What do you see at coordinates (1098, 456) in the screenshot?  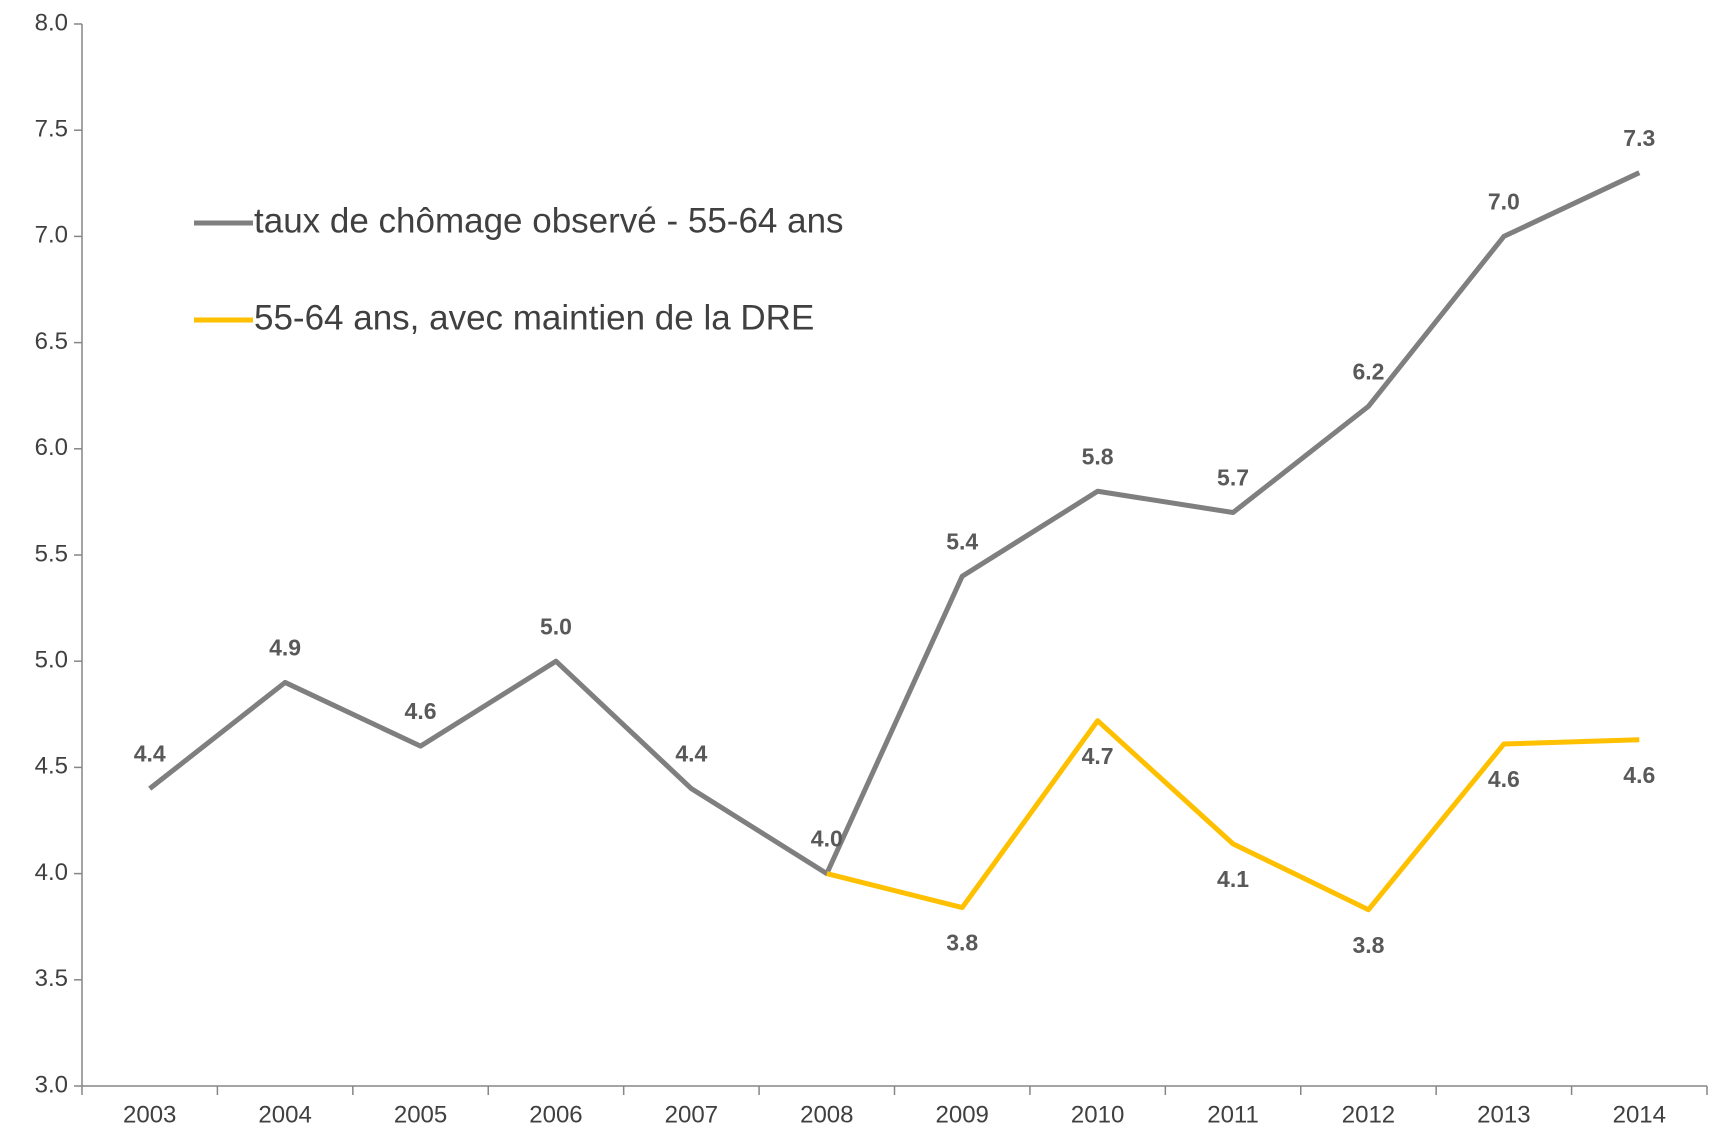 I see `data-label: 5.8` at bounding box center [1098, 456].